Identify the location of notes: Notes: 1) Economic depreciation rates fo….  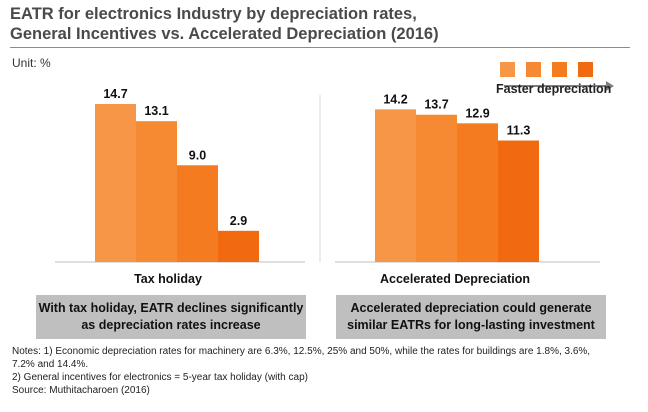
(322, 371).